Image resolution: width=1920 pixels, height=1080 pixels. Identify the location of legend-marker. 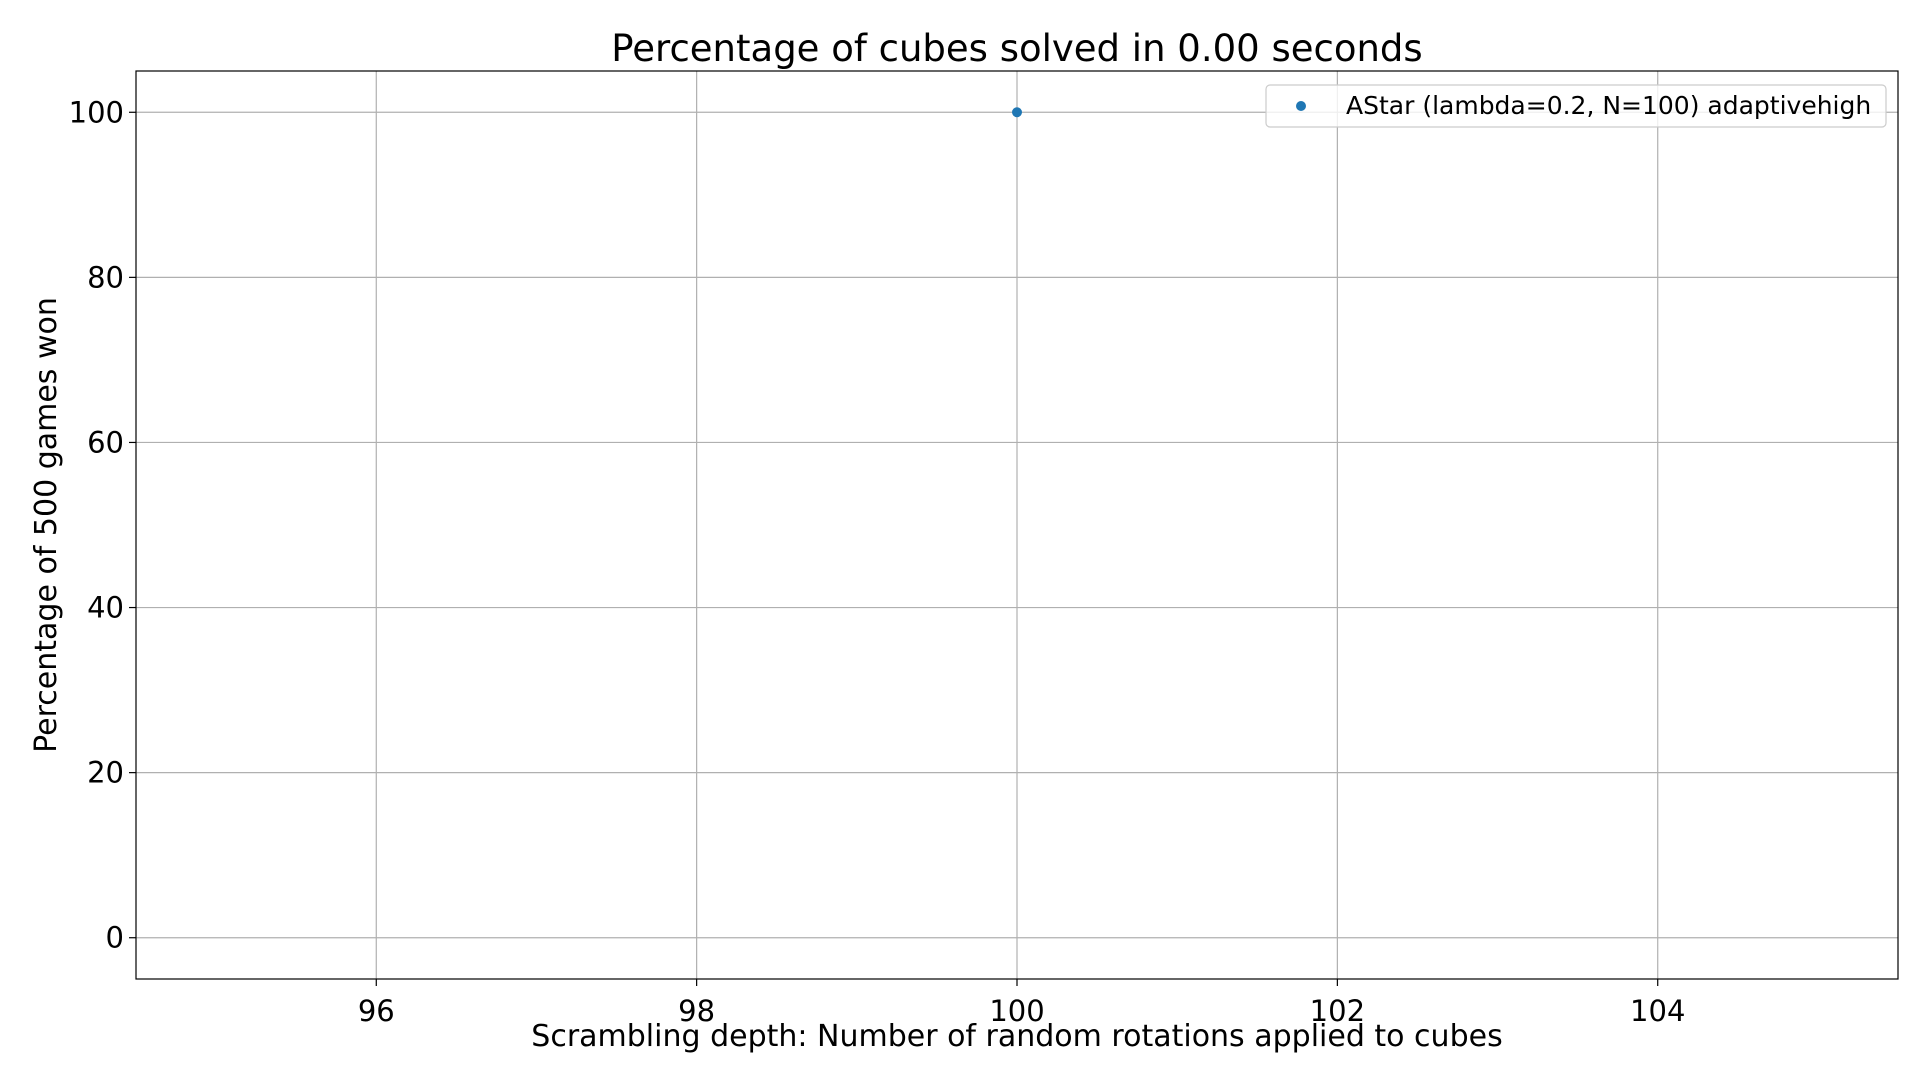
(1301, 106).